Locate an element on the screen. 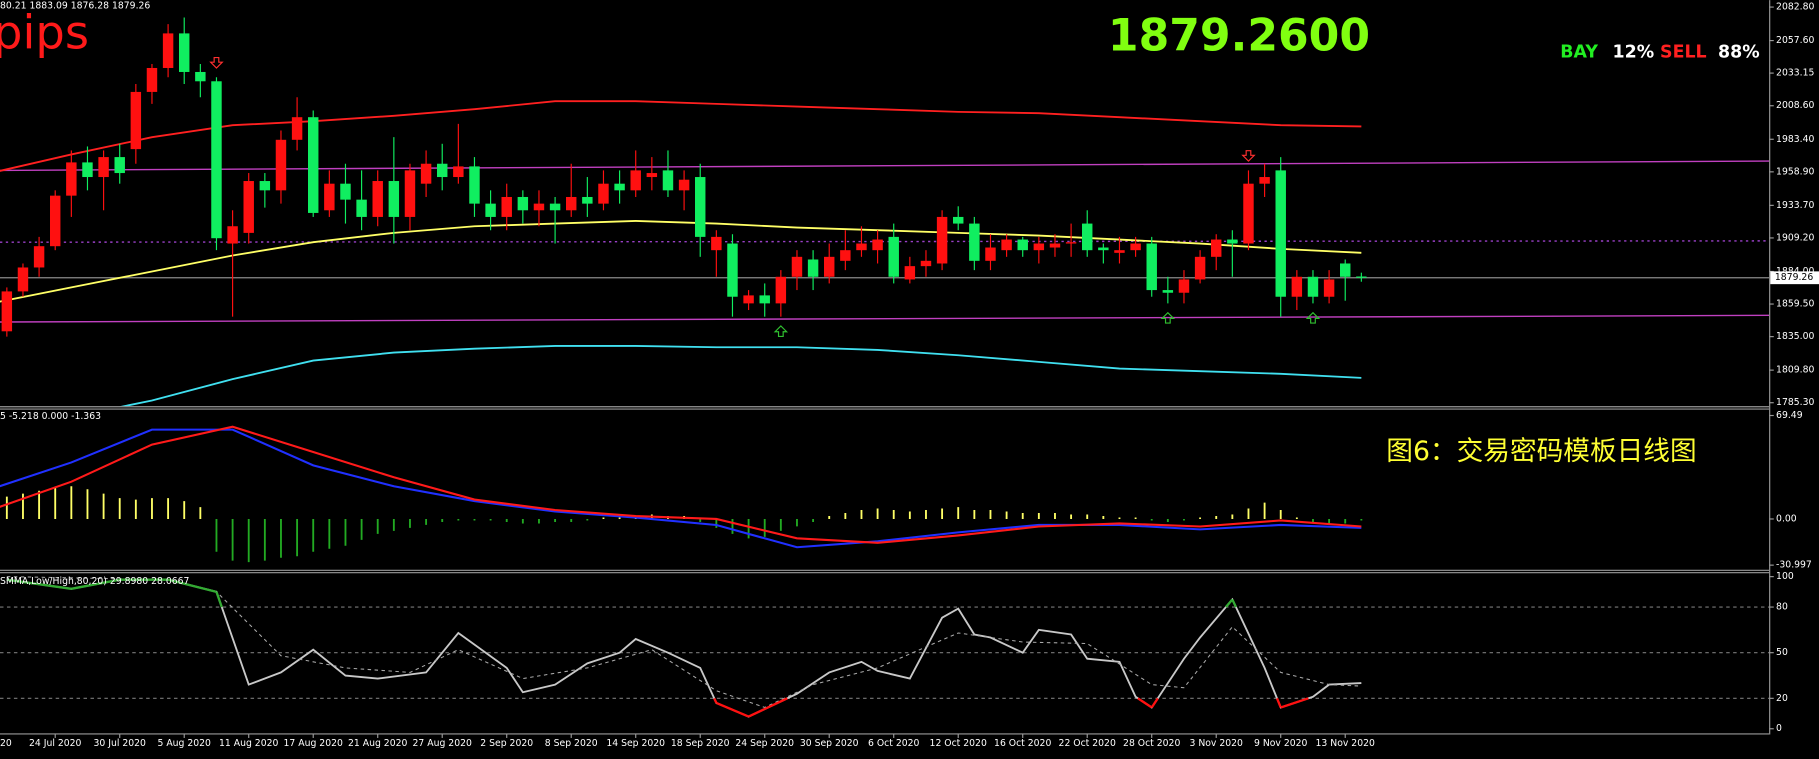  x-tick-label: 20 is located at coordinates (6, 743).